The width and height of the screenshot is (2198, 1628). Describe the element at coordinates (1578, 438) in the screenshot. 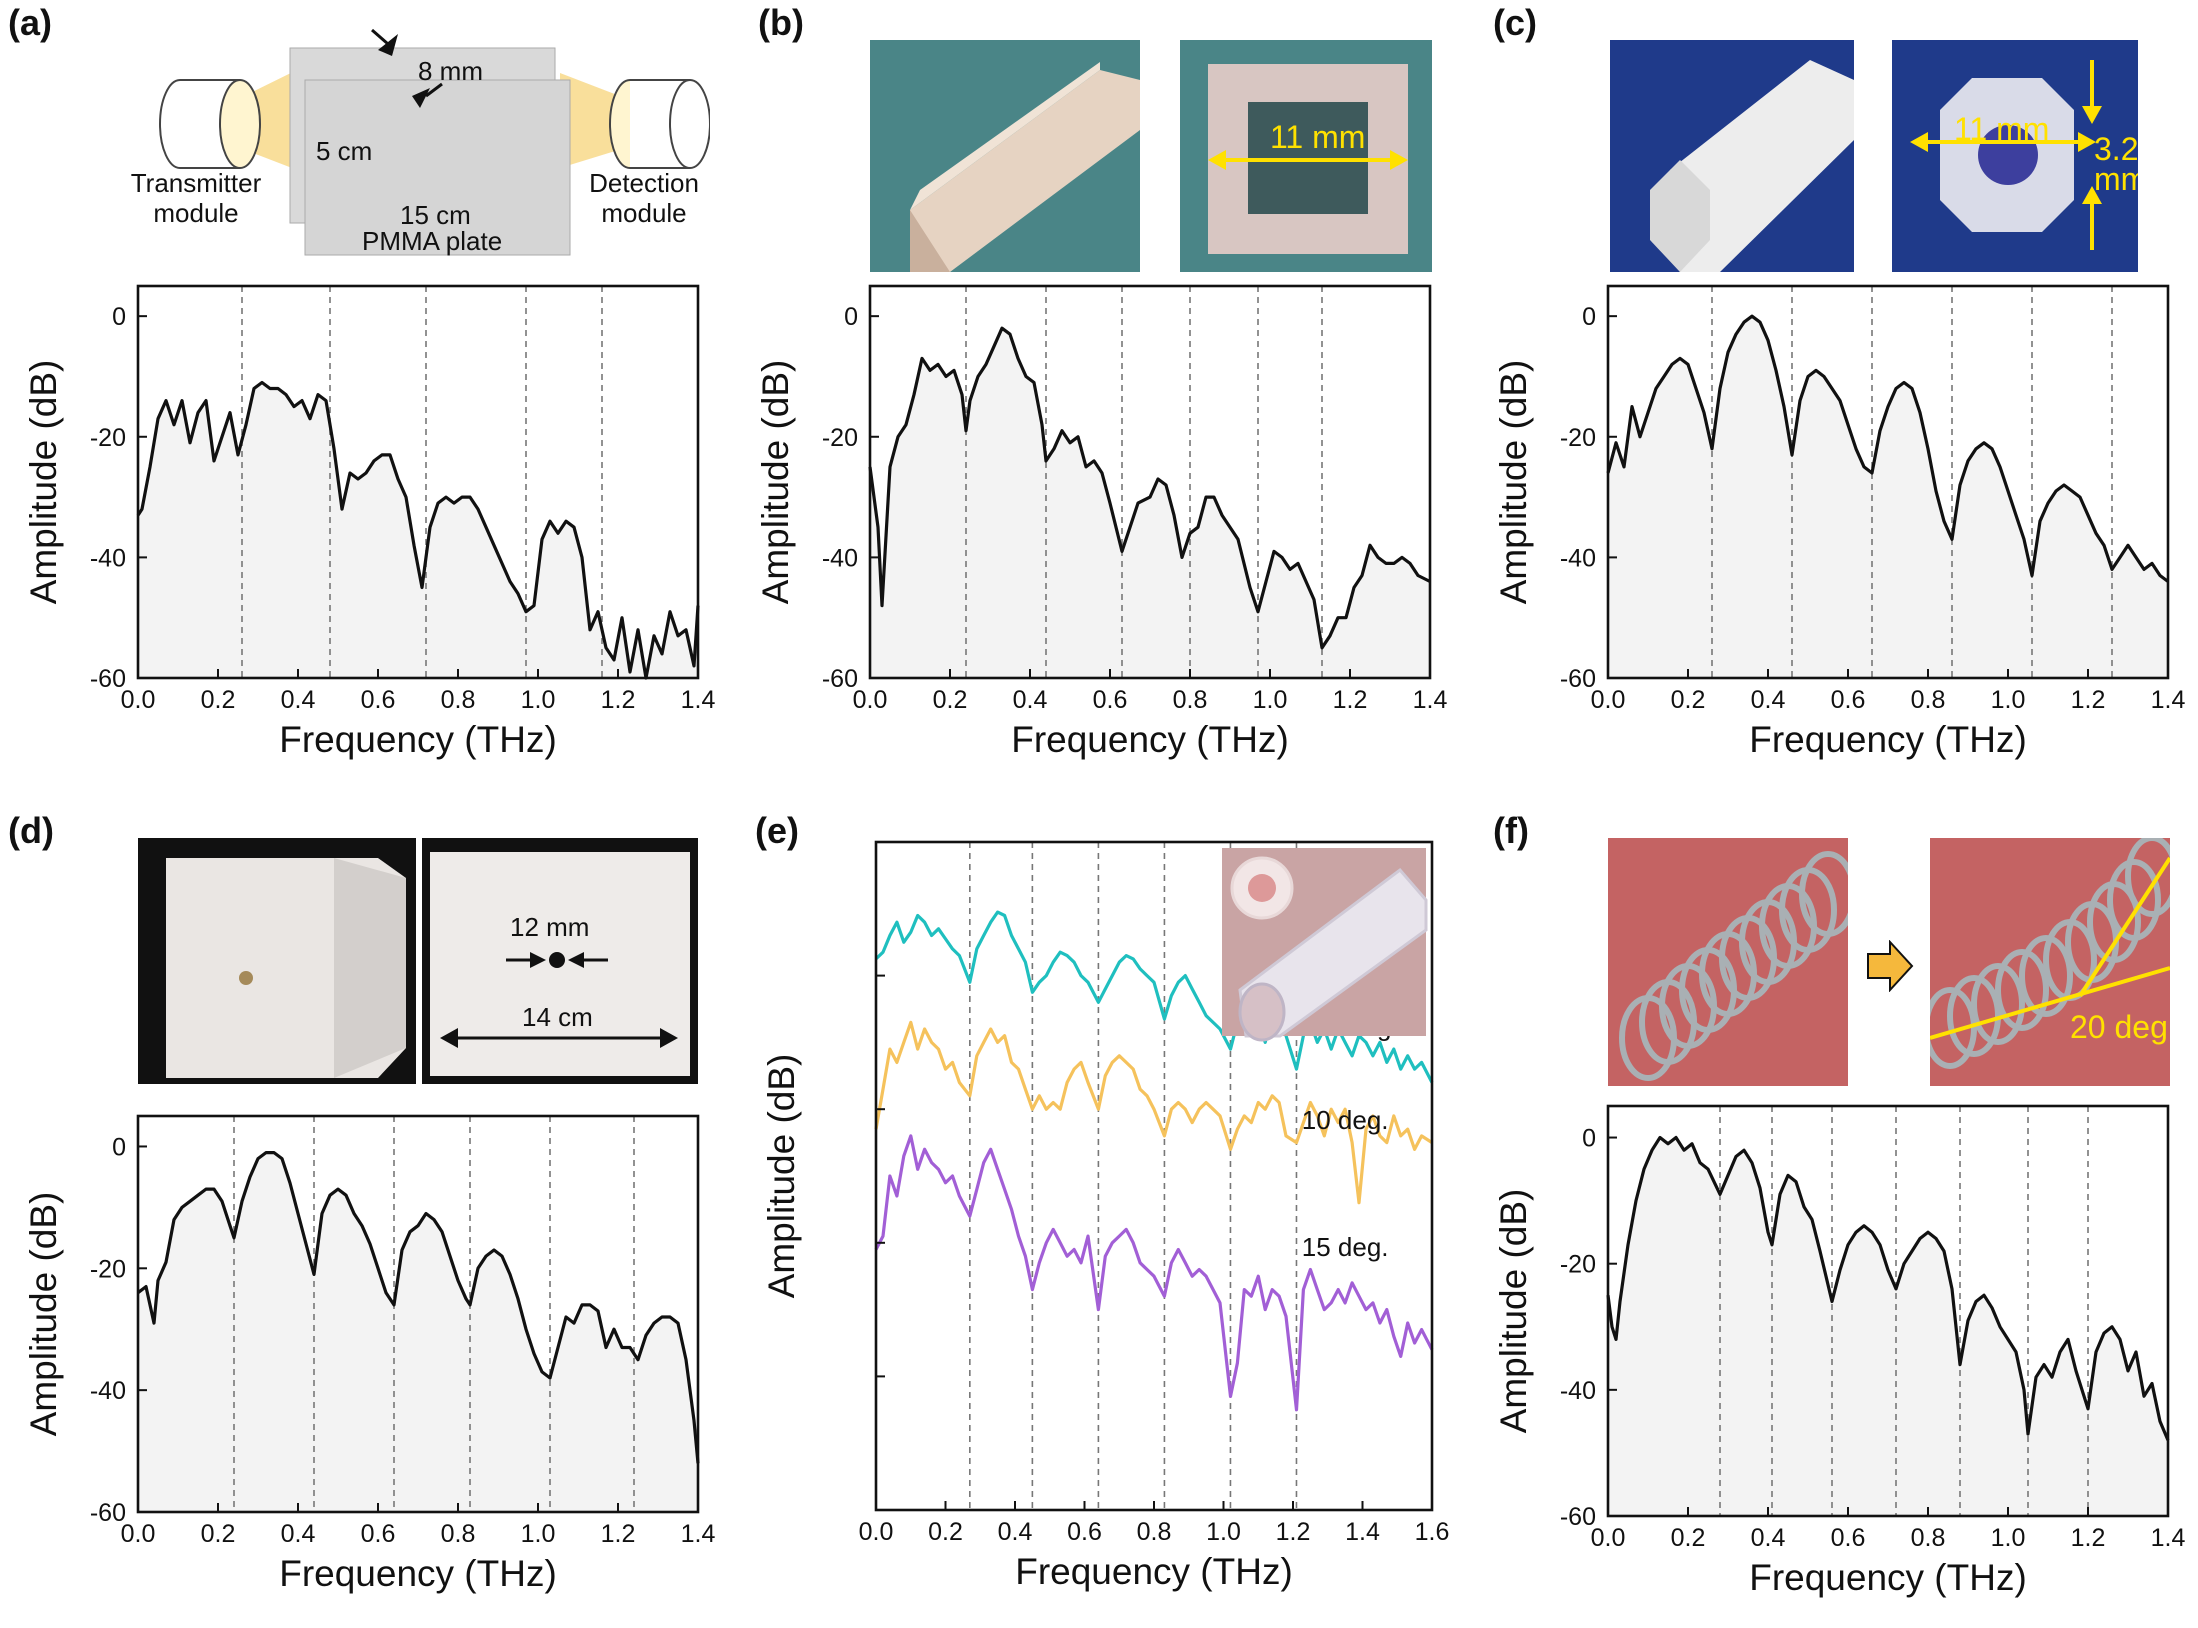

I see `y-tick-label-c-1: -20` at that location.